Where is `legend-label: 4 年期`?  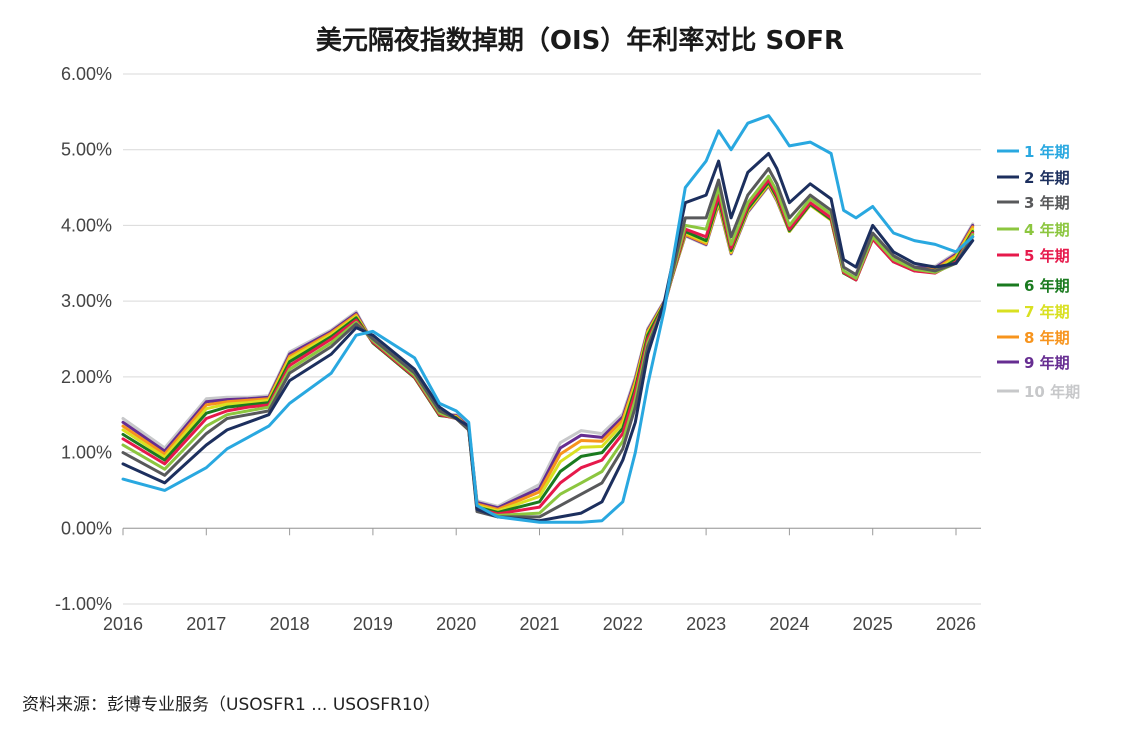
legend-label: 4 年期 is located at coordinates (1047, 230).